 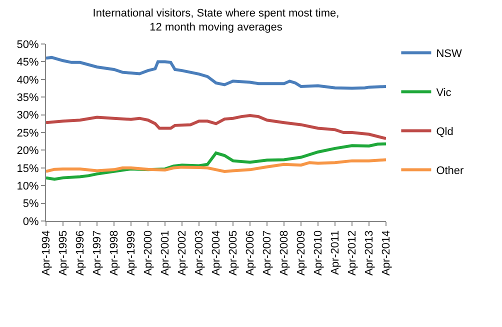 I want to click on x-tick-label: Apr-1994, so click(x=46, y=253).